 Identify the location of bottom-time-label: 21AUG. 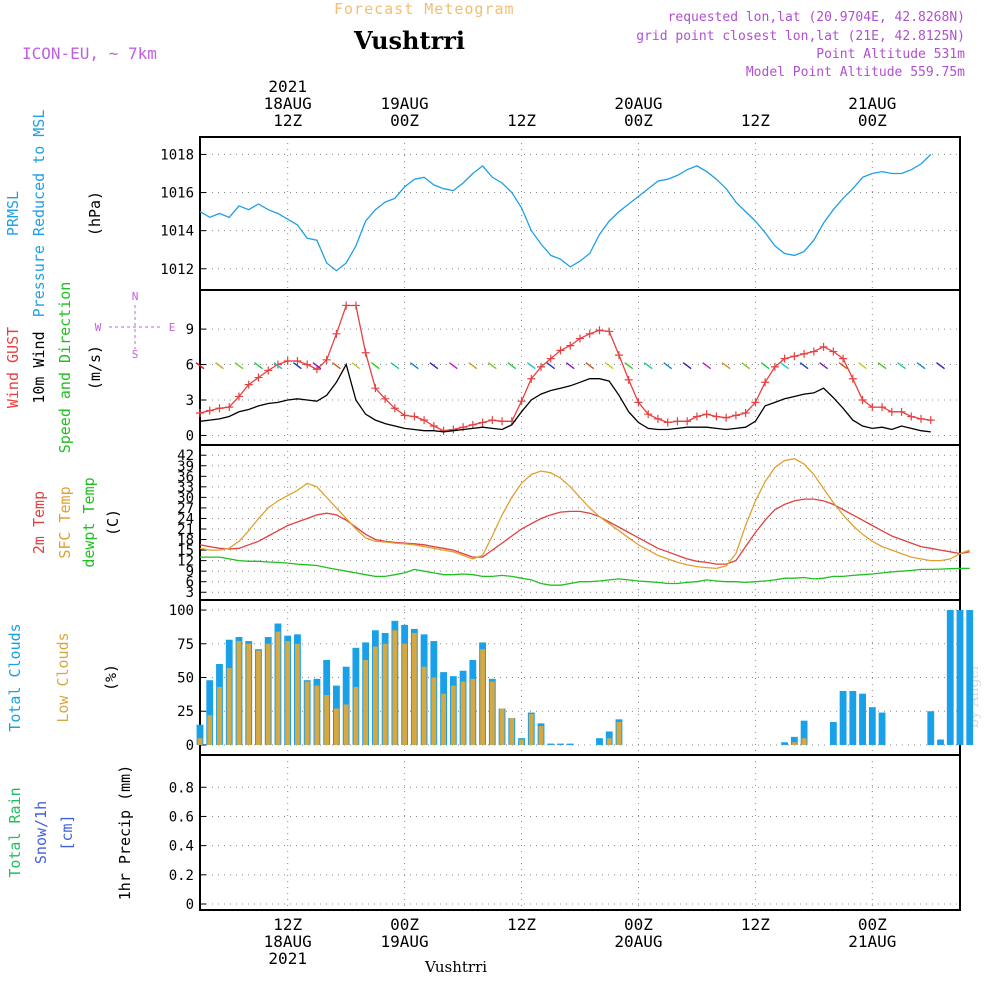
(872, 941).